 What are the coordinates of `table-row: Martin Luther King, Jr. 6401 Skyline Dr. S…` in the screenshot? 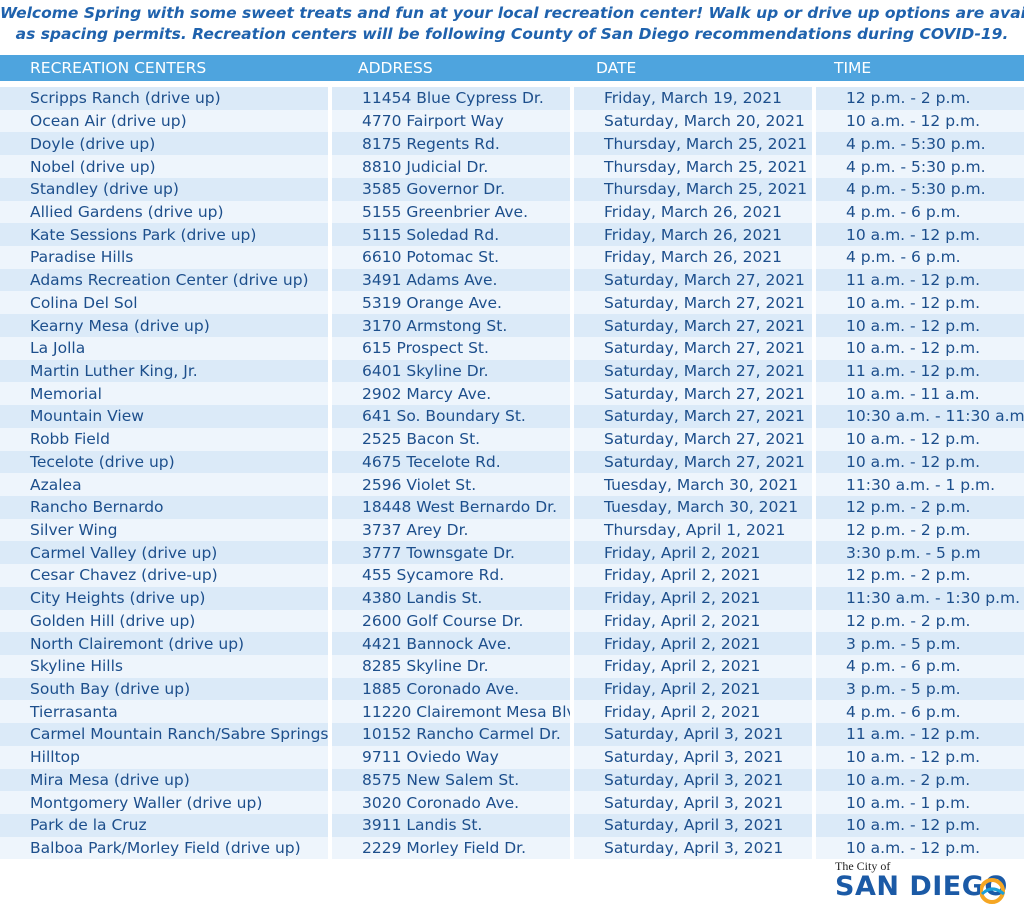 It's located at (512, 371).